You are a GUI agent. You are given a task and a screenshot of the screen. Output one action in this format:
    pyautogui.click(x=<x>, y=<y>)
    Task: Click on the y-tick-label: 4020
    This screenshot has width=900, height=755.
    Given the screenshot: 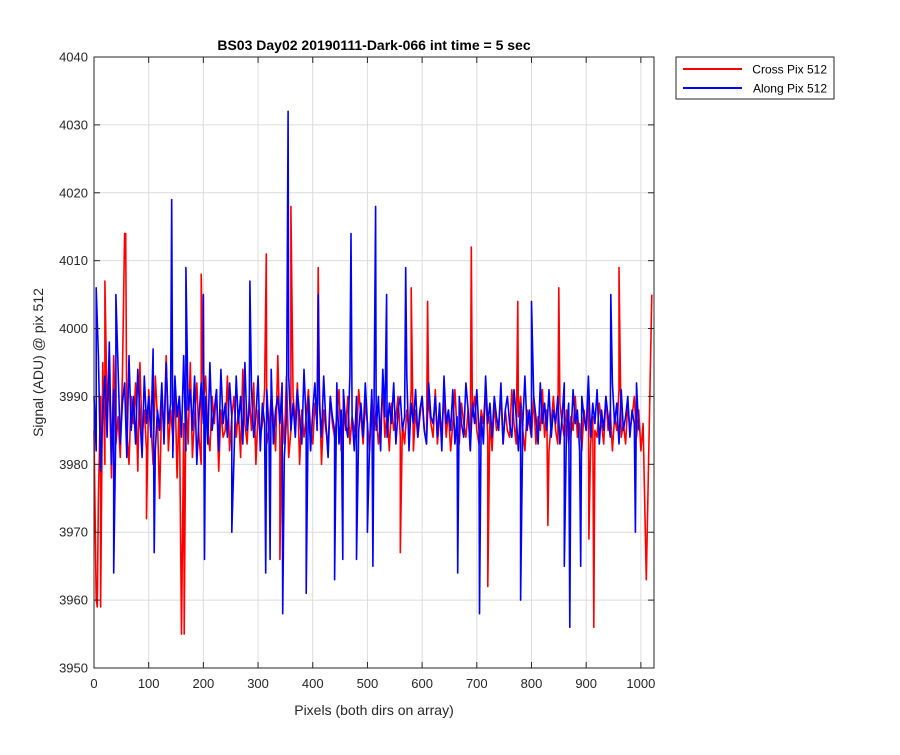 What is the action you would take?
    pyautogui.click(x=73, y=192)
    